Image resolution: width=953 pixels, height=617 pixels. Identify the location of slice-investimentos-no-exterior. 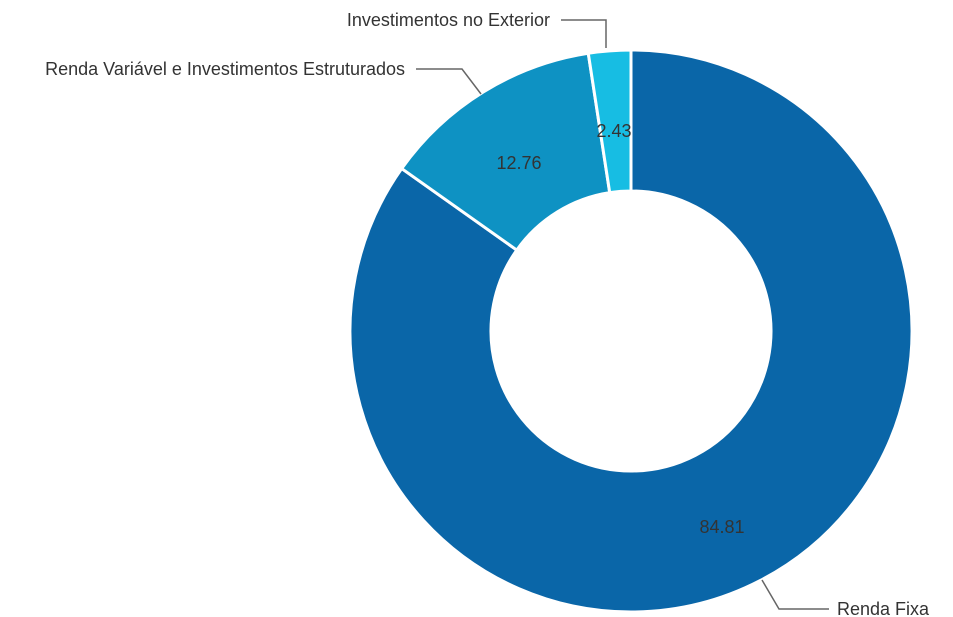
(609, 121).